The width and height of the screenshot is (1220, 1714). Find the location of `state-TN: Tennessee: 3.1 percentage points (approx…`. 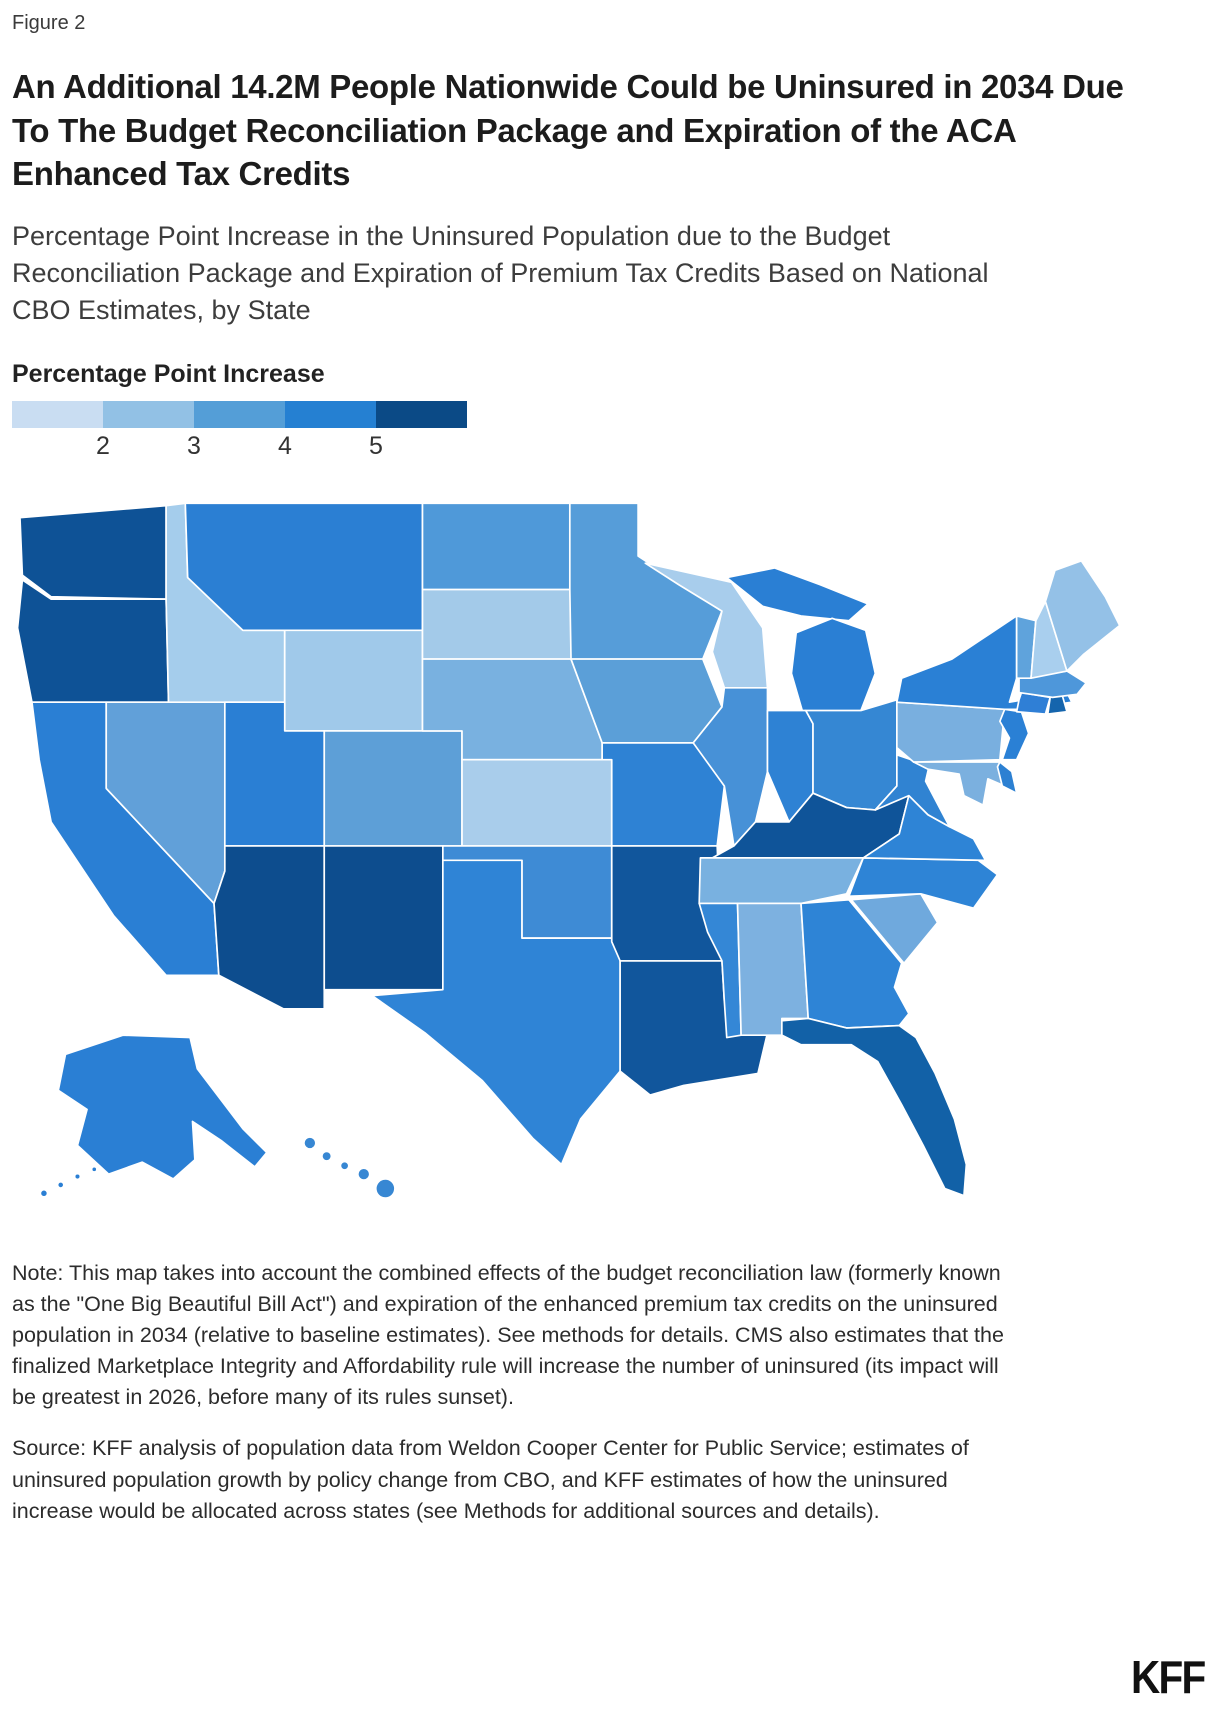

state-TN: Tennessee: 3.1 percentage points (approx… is located at coordinates (781, 880).